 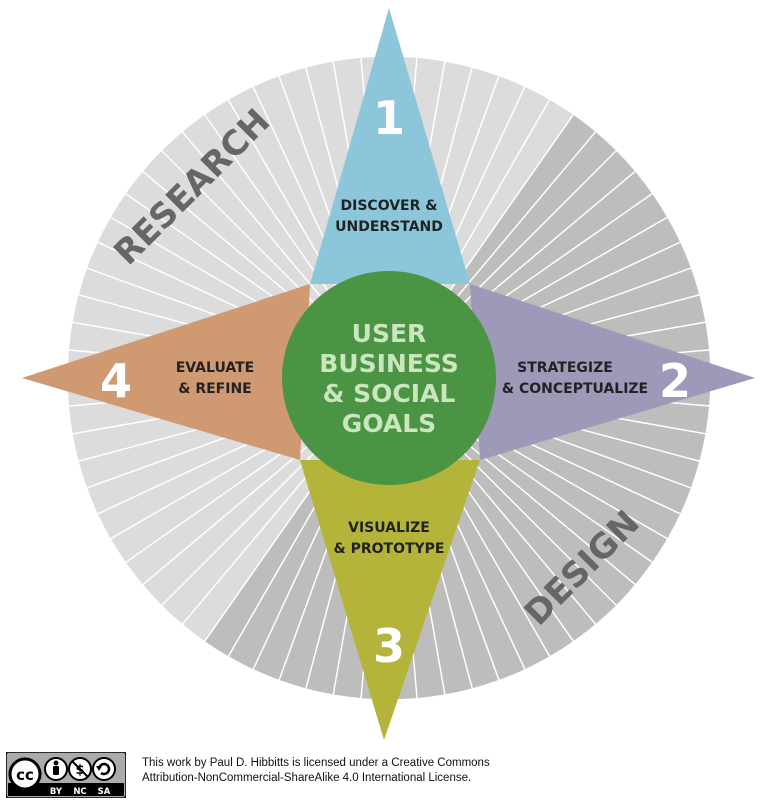 What do you see at coordinates (565, 368) in the screenshot?
I see `point-2-label-line-1: STRATEGIZE` at bounding box center [565, 368].